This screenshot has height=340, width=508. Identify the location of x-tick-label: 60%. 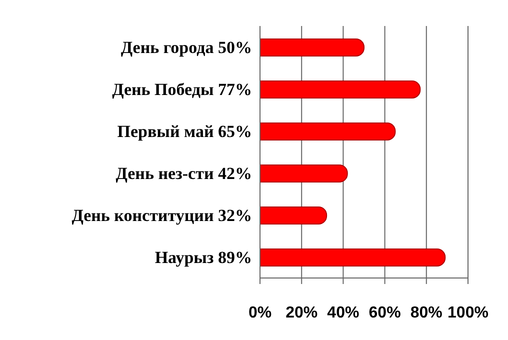
(384, 313).